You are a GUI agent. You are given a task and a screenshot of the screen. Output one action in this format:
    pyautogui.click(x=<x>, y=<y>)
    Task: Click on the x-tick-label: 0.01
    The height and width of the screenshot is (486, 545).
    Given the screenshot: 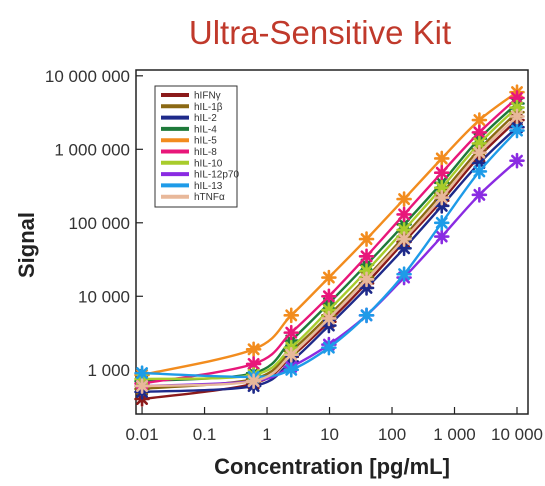 What is the action you would take?
    pyautogui.click(x=142, y=434)
    